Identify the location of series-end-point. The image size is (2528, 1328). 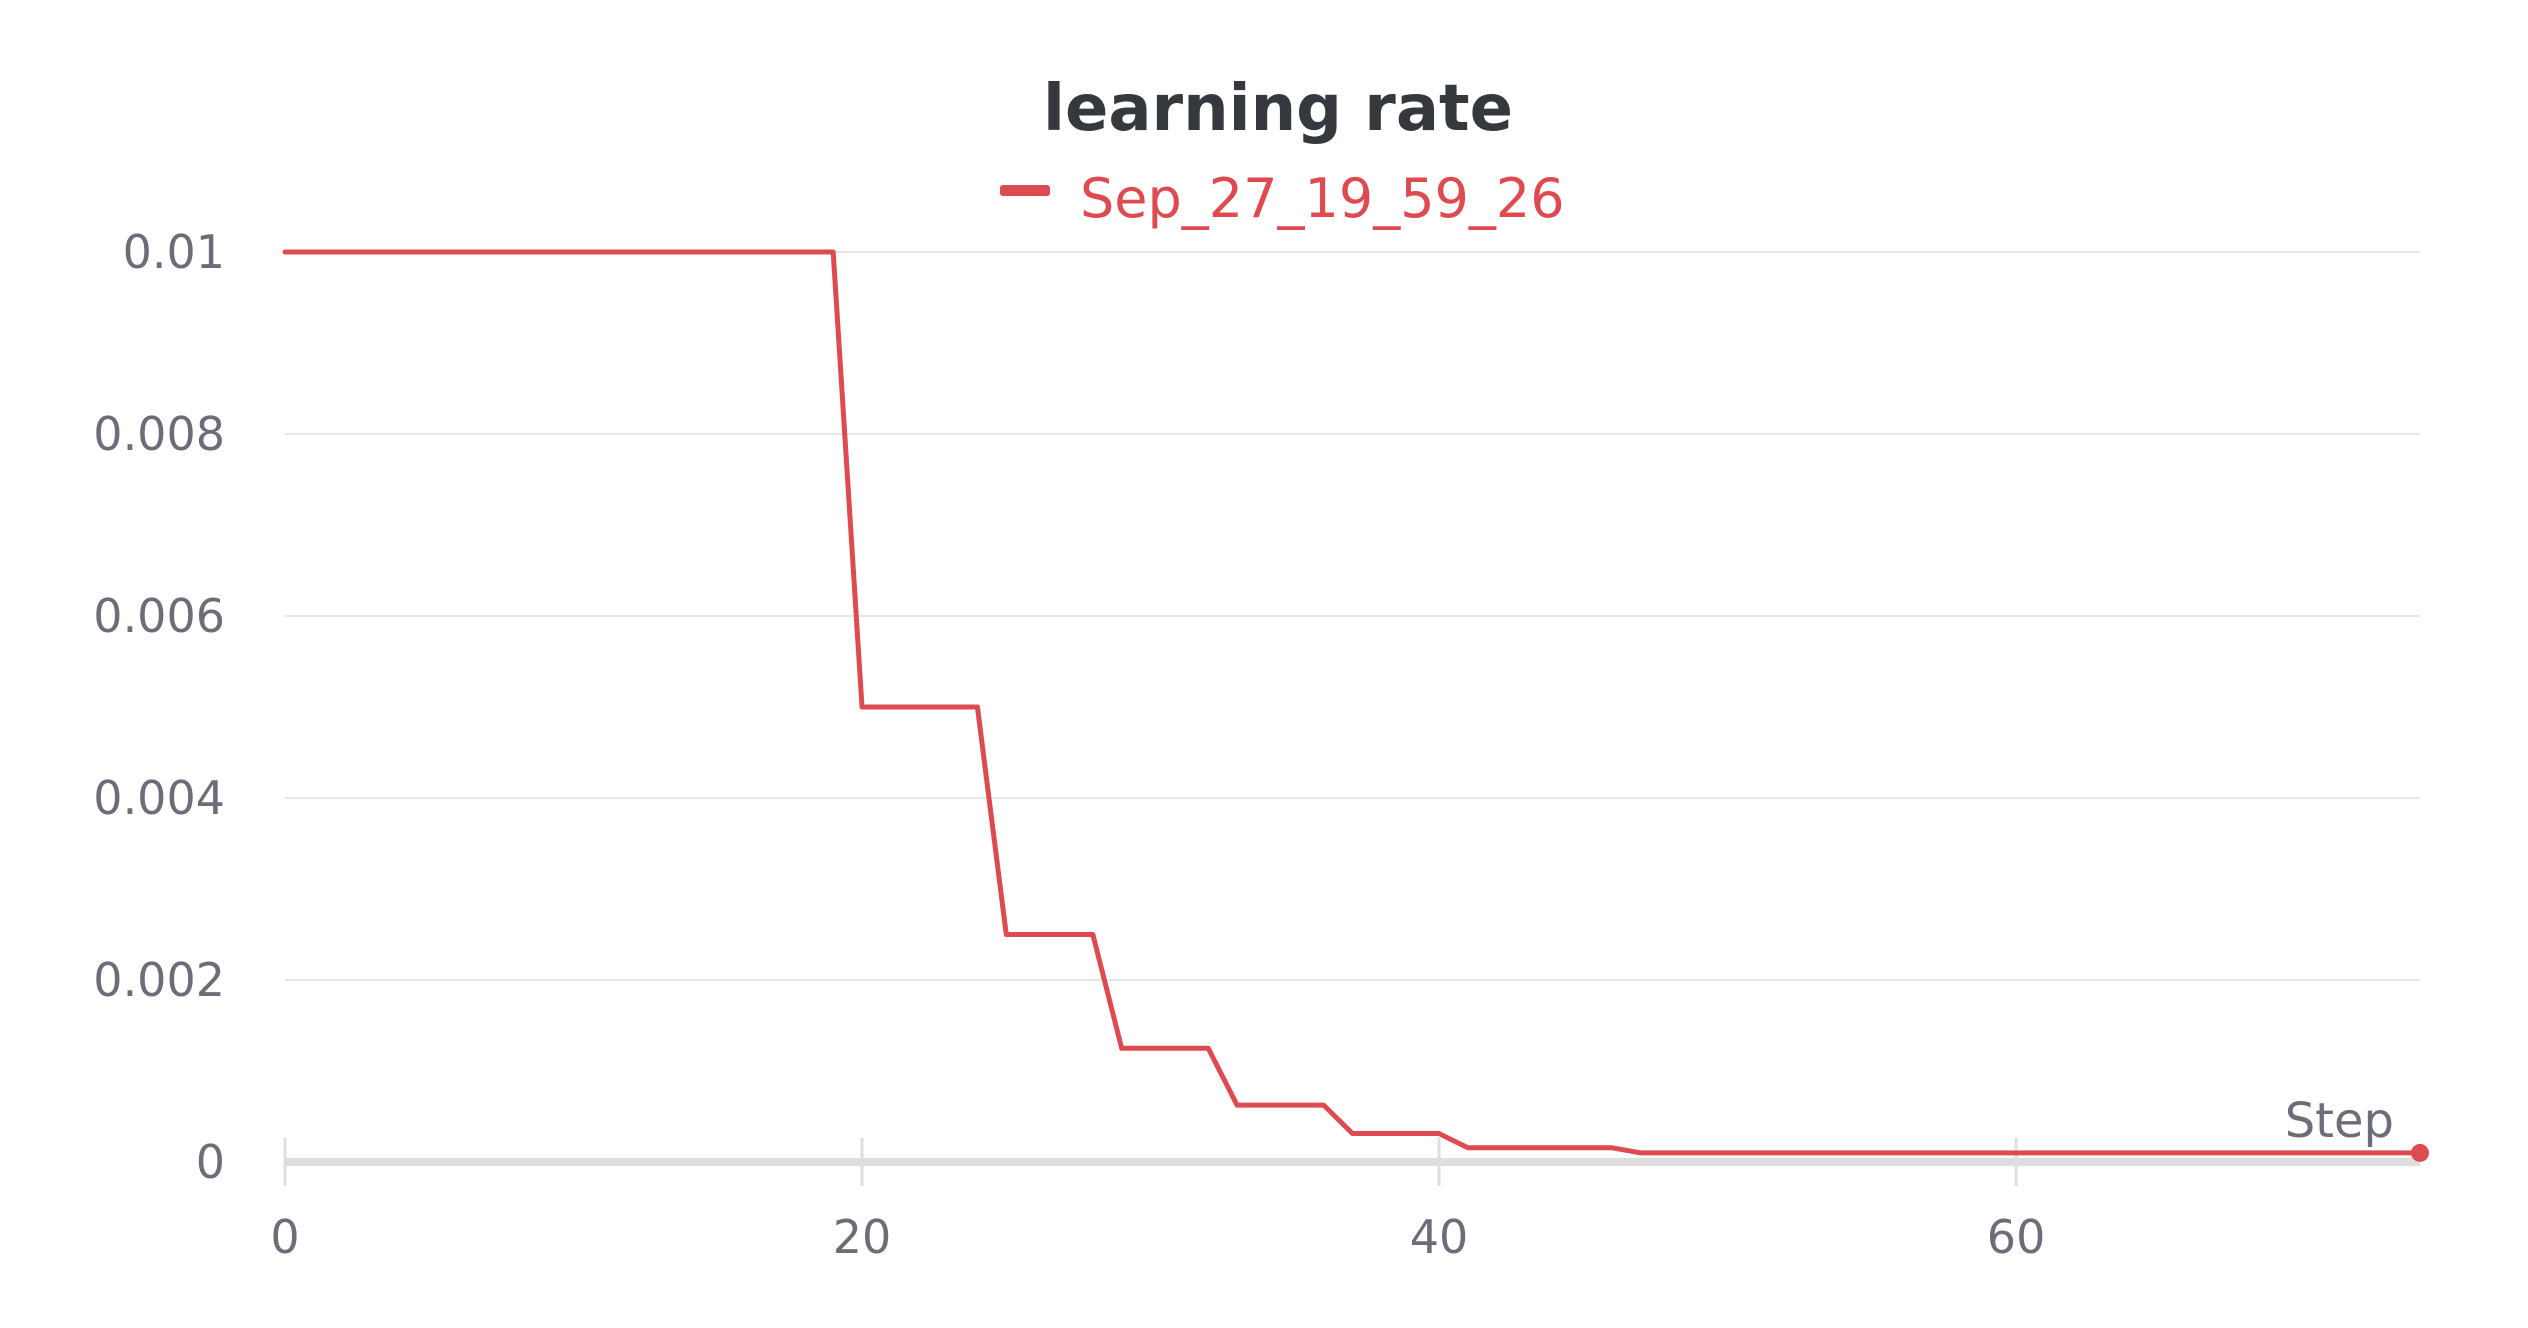
(2420, 1152).